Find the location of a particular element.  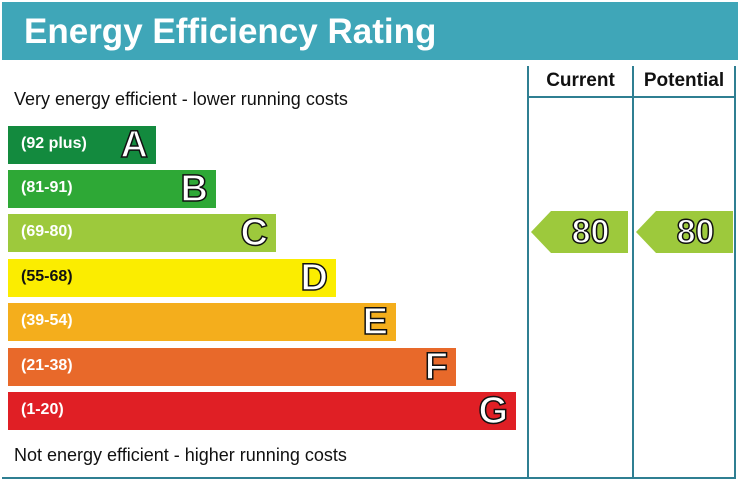

current-arrow-shape is located at coordinates (579, 232).